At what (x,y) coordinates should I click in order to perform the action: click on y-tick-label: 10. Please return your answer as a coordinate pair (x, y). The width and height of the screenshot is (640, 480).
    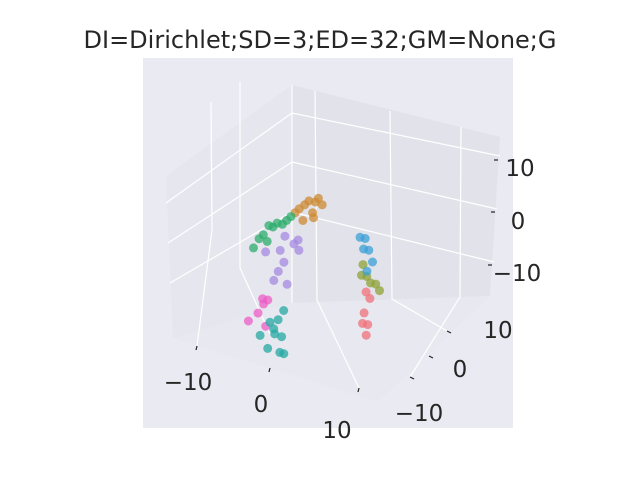
    Looking at the image, I should click on (497, 331).